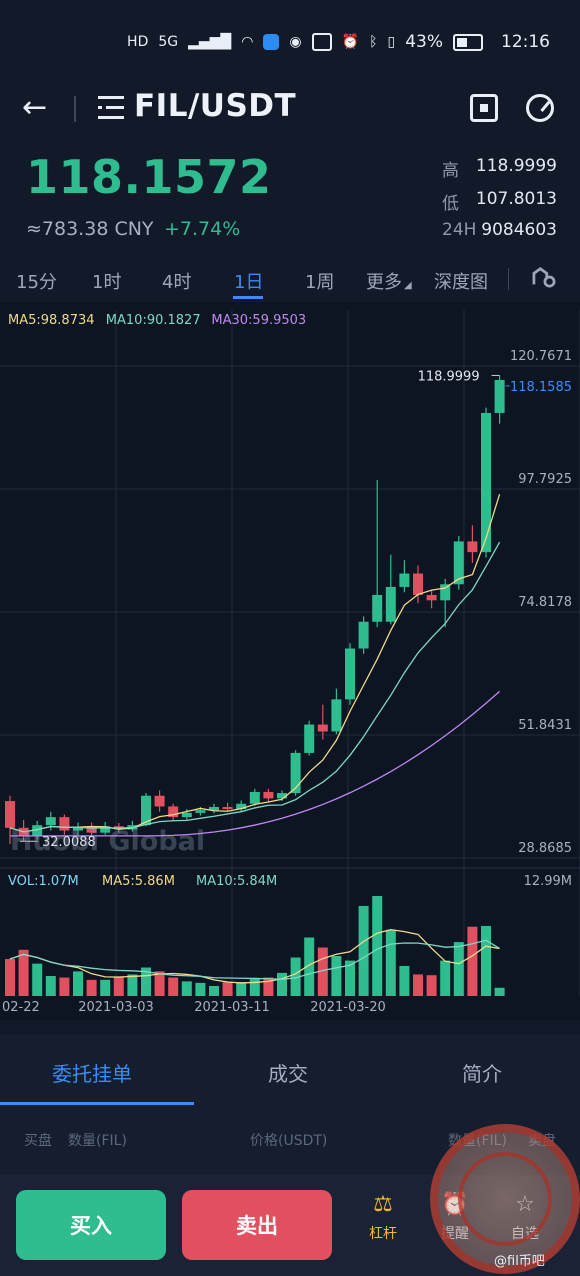 This screenshot has height=1276, width=580. I want to click on stat-label: 高, so click(450, 171).